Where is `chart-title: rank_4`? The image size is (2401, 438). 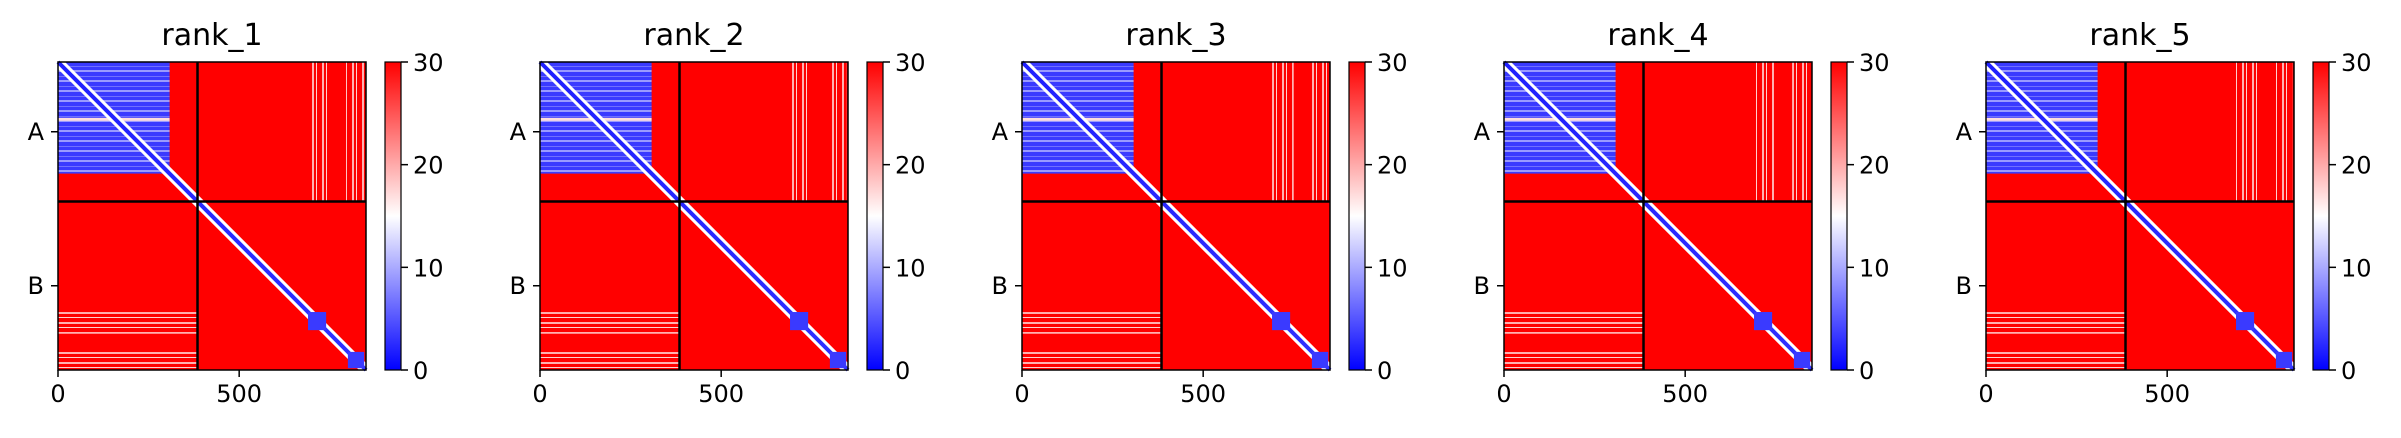 chart-title: rank_4 is located at coordinates (1657, 35).